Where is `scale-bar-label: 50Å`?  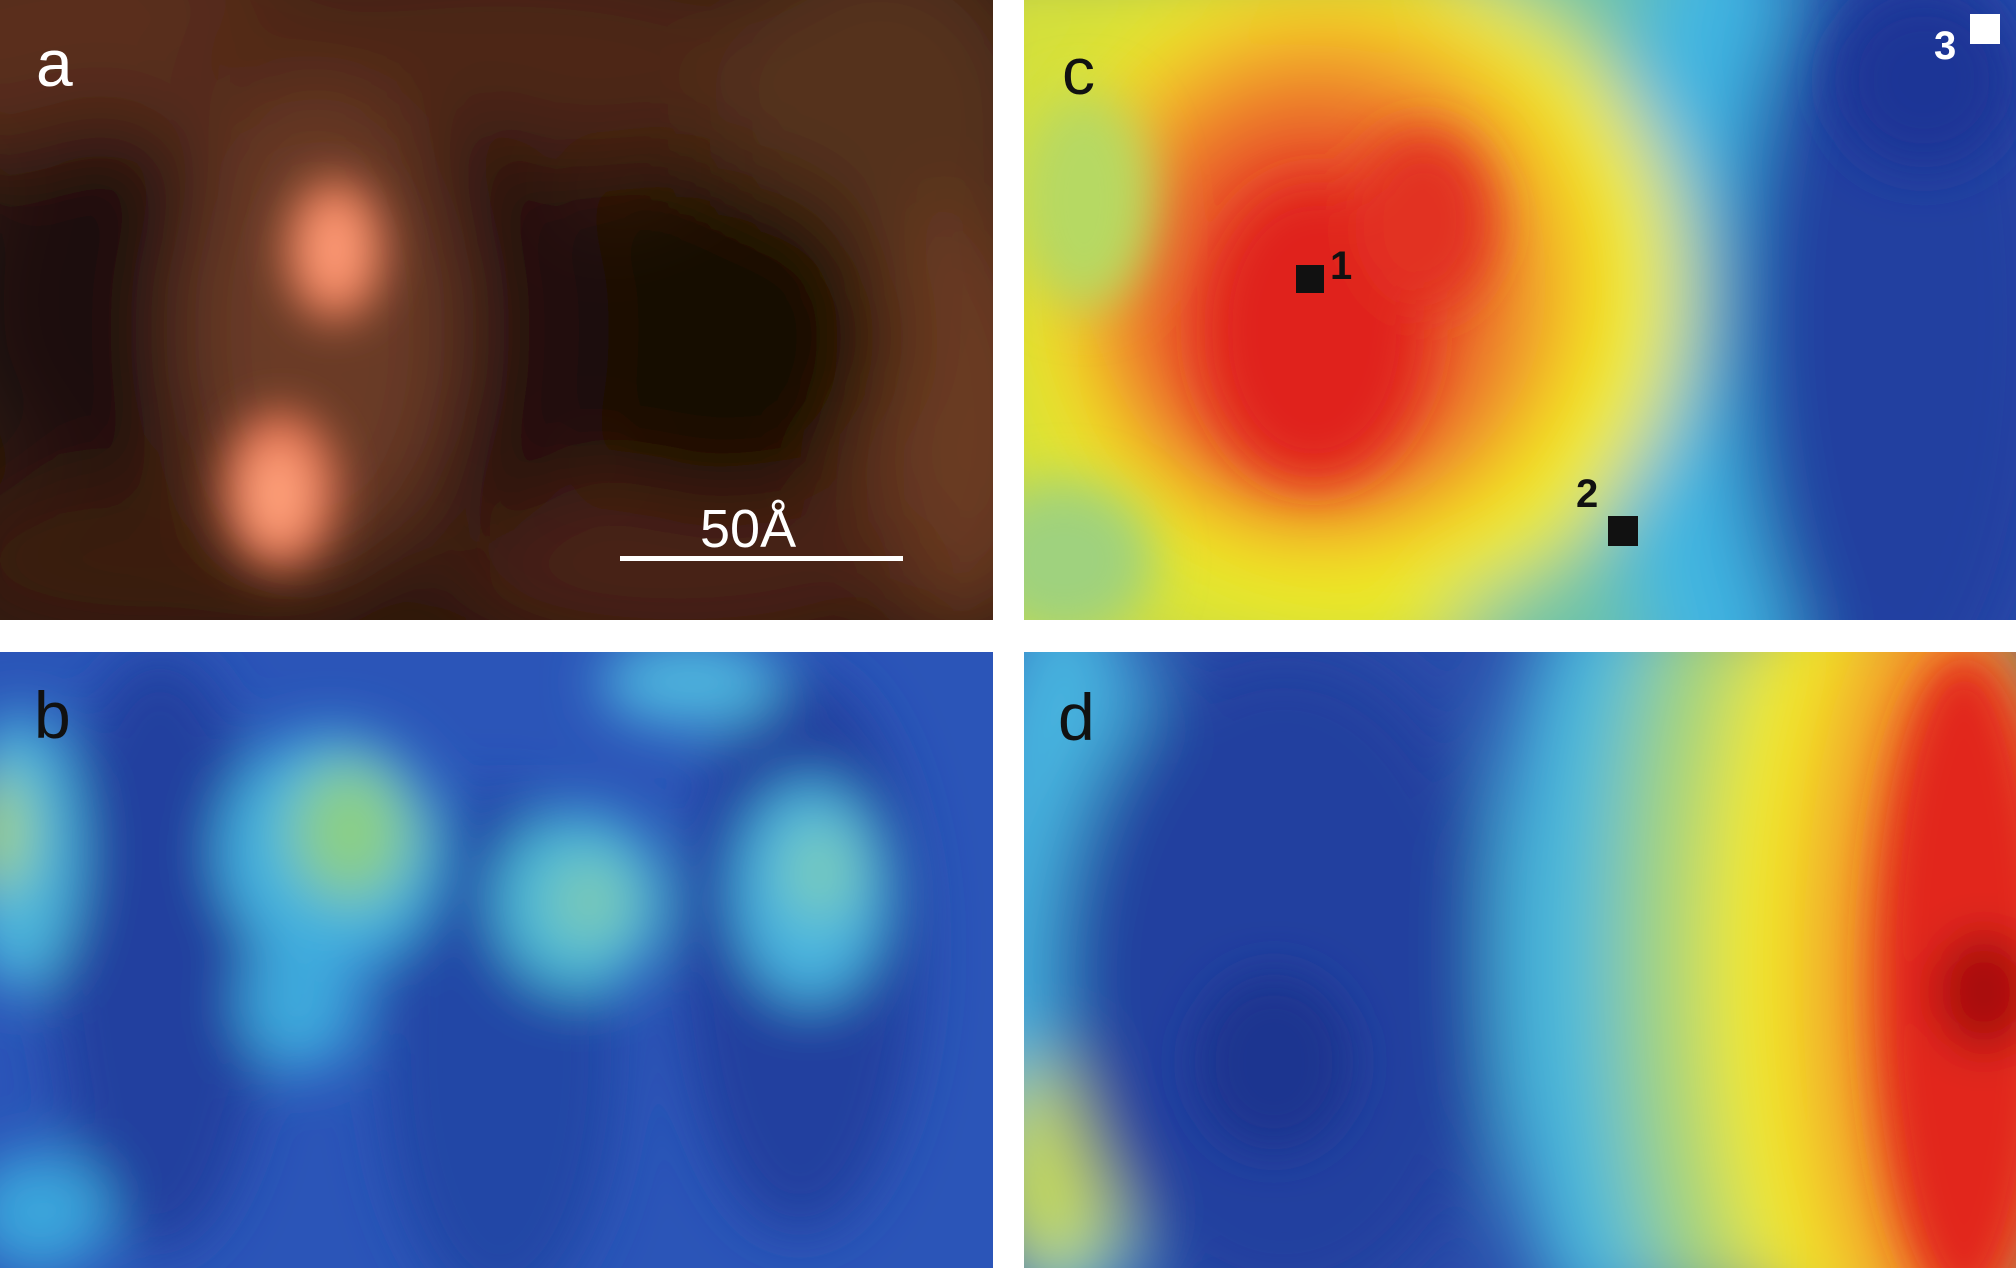
scale-bar-label: 50Å is located at coordinates (748, 529).